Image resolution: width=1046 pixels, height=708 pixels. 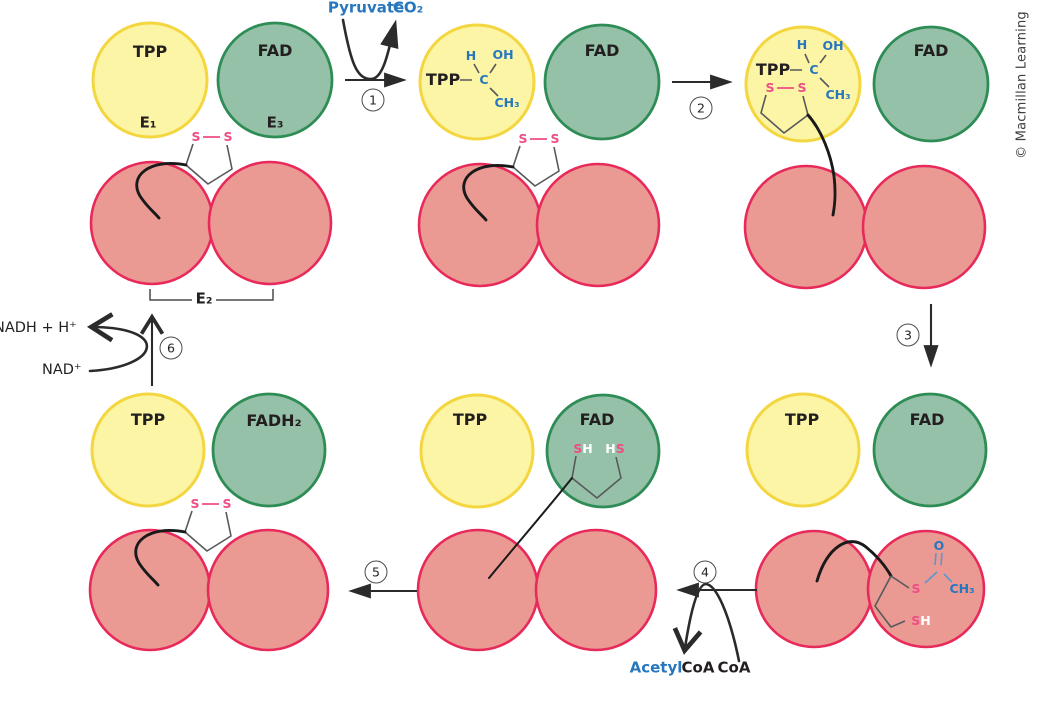 I want to click on p2-e2-core-right, so click(x=598, y=225).